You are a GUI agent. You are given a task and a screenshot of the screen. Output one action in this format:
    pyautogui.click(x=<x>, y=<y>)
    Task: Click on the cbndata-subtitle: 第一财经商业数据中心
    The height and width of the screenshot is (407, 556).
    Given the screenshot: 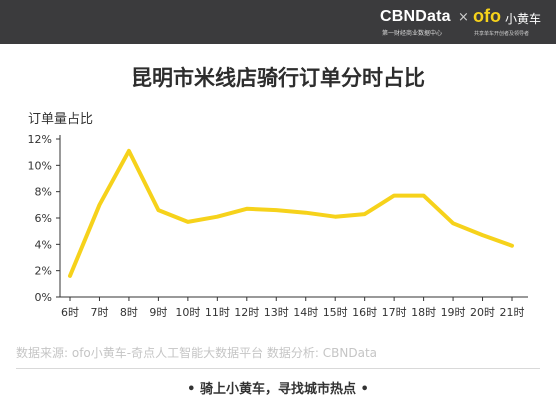 What is the action you would take?
    pyautogui.click(x=412, y=33)
    